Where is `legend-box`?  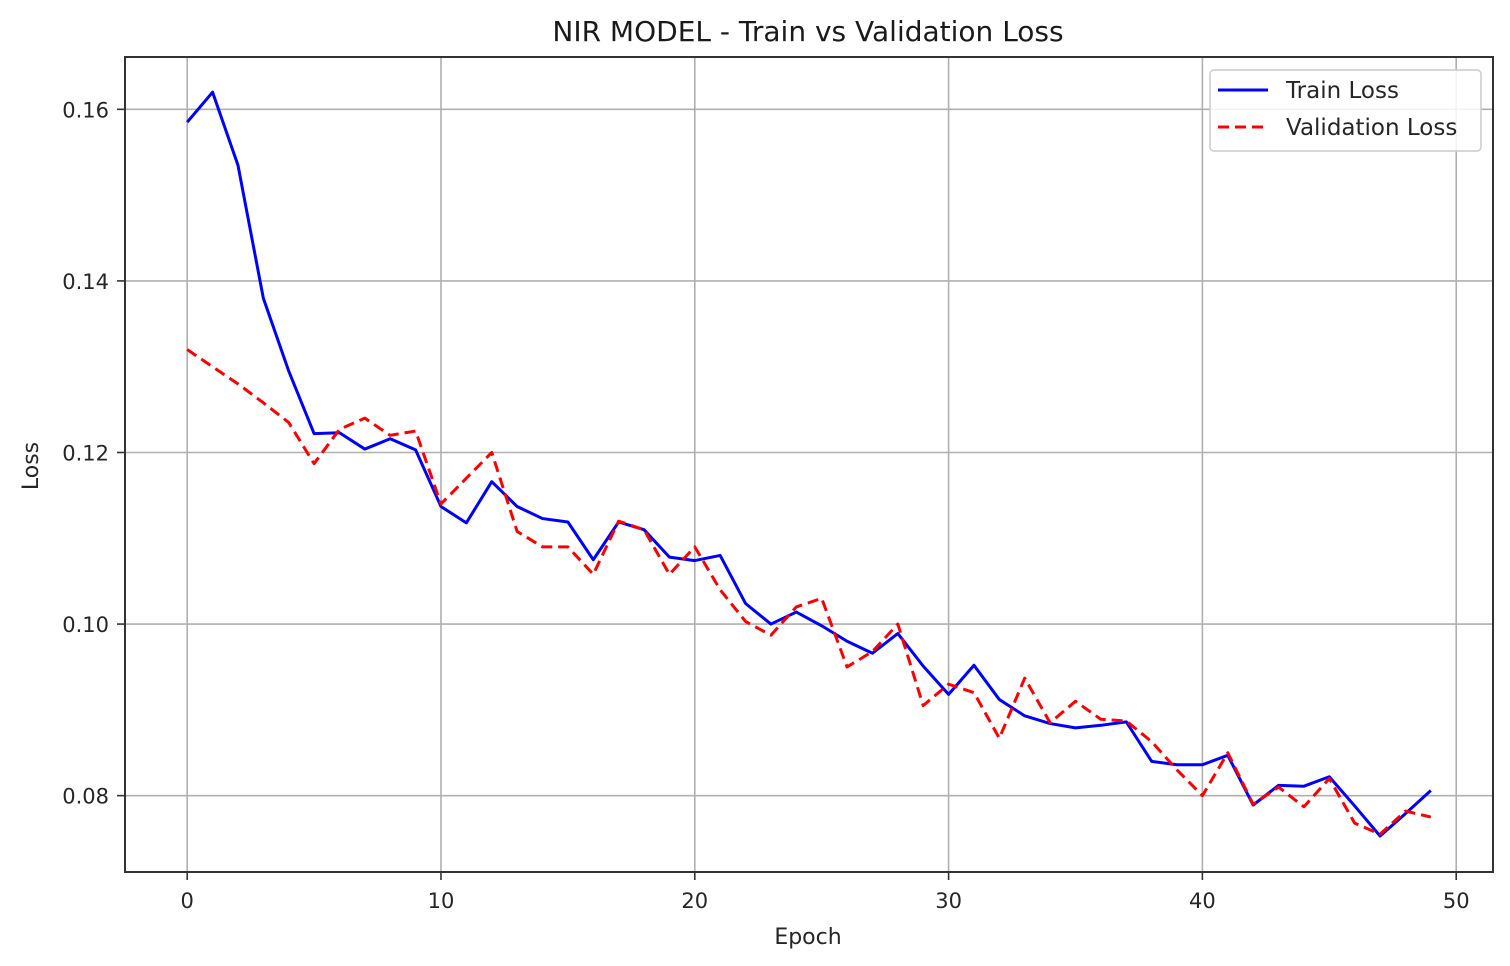 legend-box is located at coordinates (1345, 110).